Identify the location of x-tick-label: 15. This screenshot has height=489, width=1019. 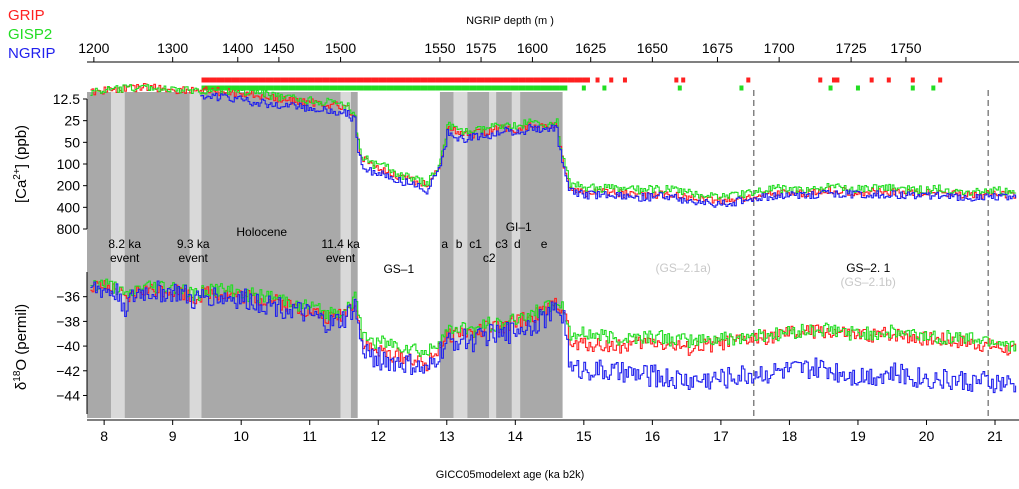
(584, 436).